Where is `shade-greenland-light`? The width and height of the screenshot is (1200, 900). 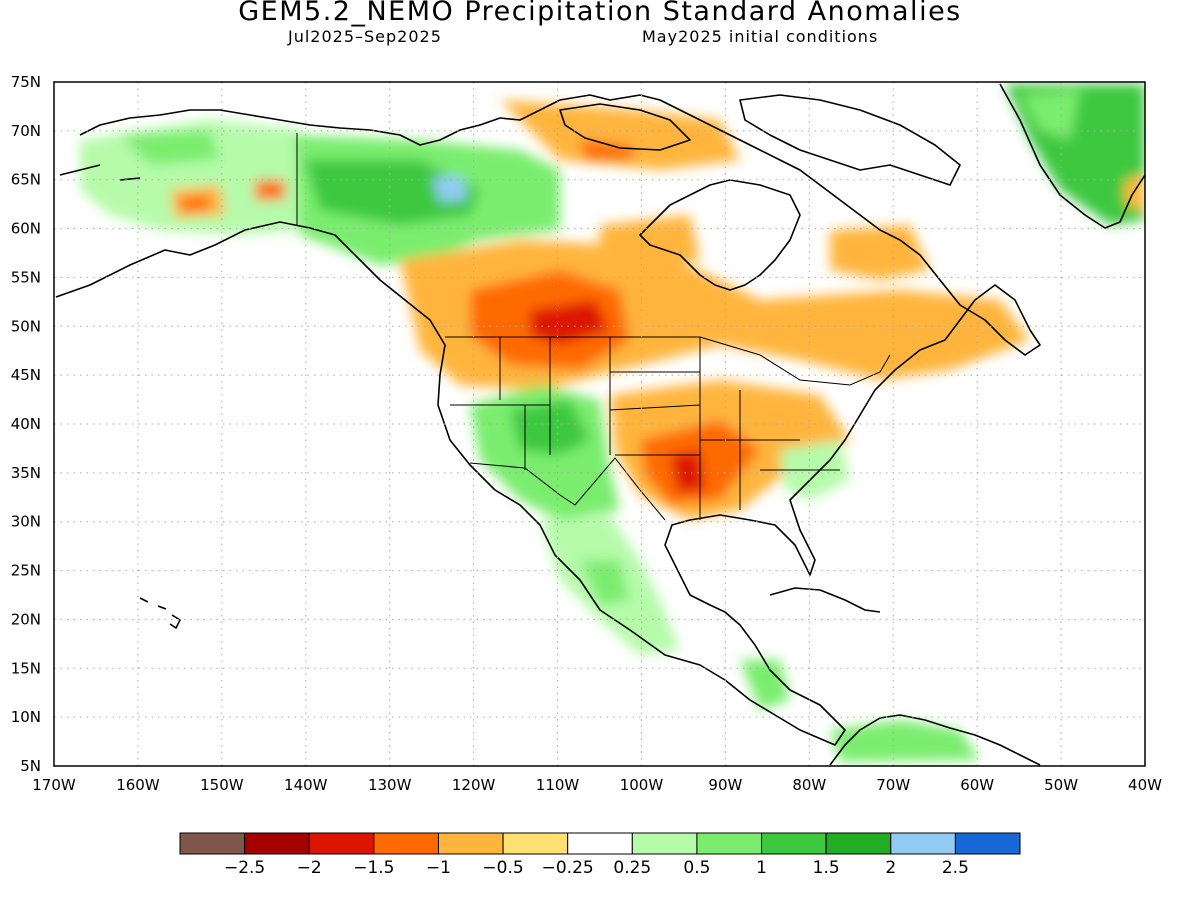
shade-greenland-light is located at coordinates (1050, 115).